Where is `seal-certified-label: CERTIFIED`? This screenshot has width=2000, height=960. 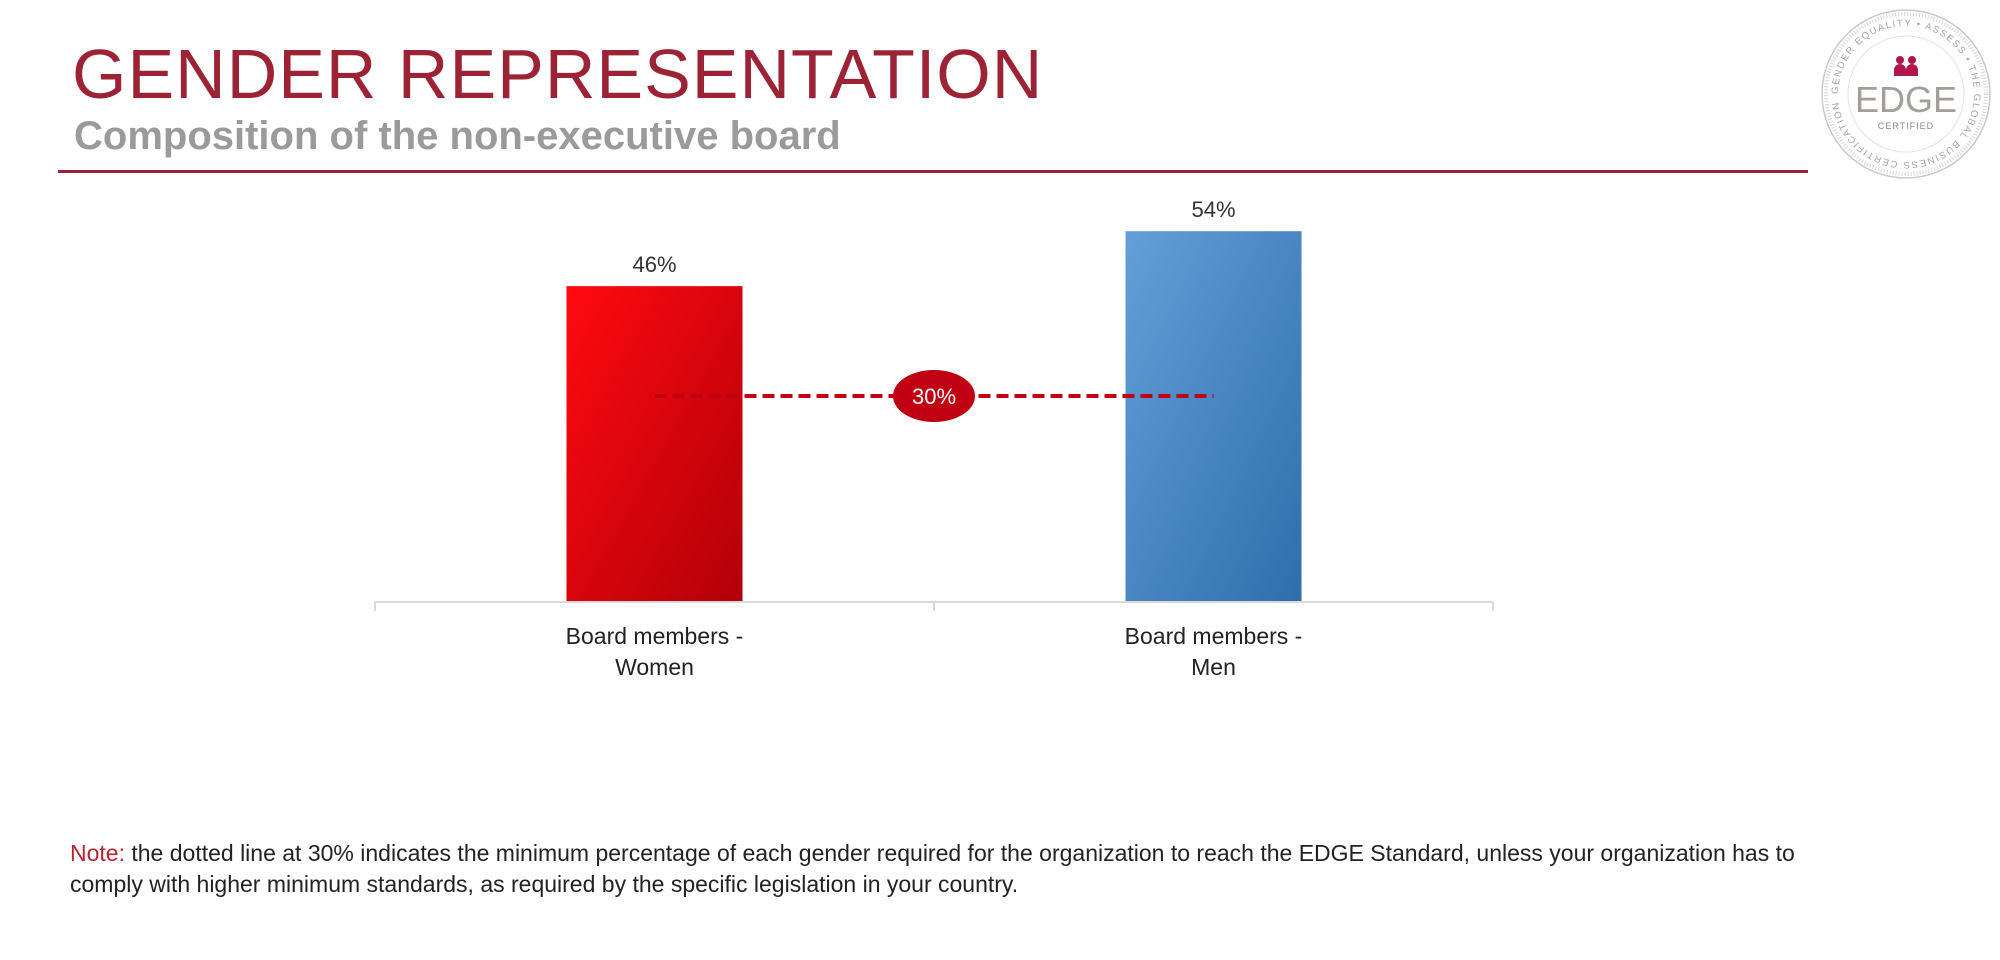
seal-certified-label: CERTIFIED is located at coordinates (1906, 126).